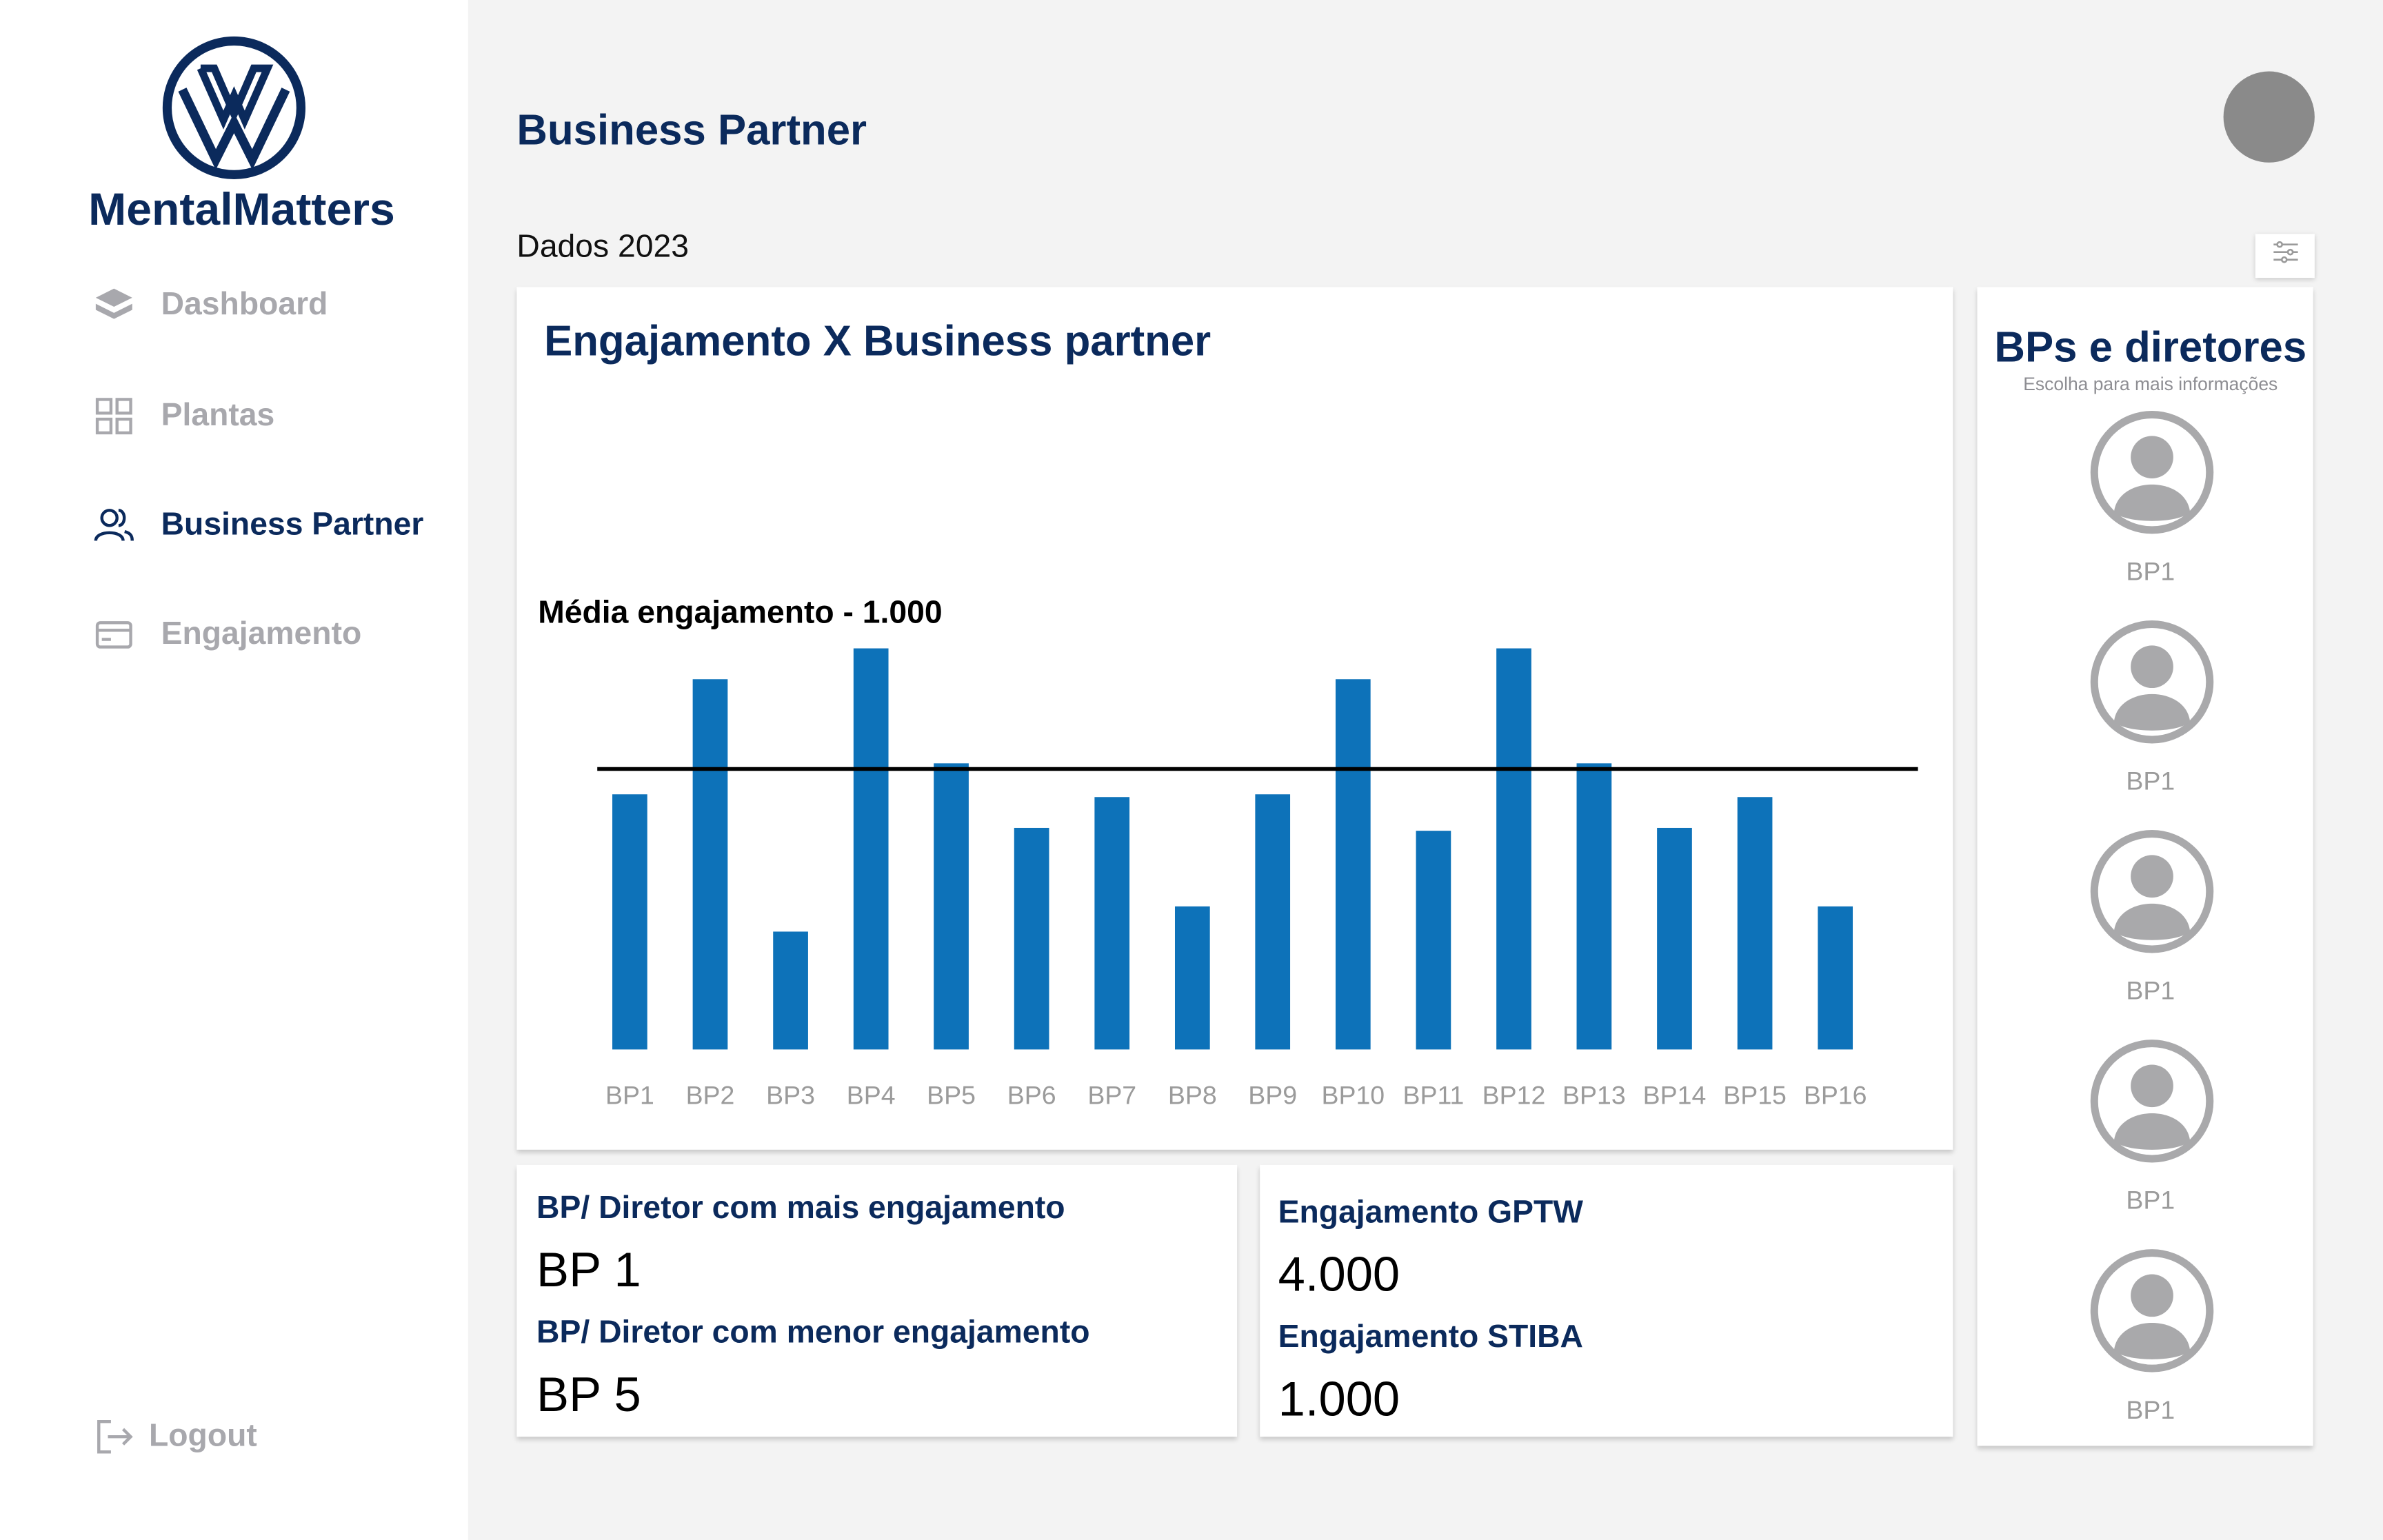 This screenshot has width=2383, height=1540. What do you see at coordinates (1272, 1096) in the screenshot?
I see `x-tick-label: BP9` at bounding box center [1272, 1096].